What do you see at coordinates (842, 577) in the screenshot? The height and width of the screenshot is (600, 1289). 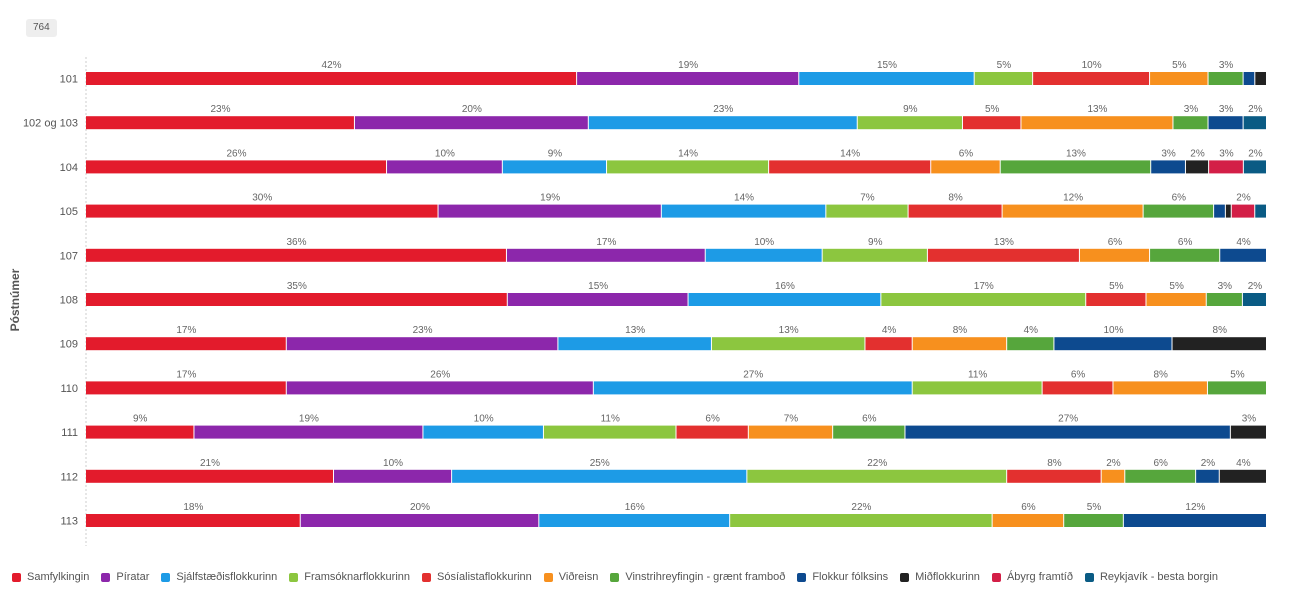 I see `legend-item: Flokkur fólksins` at bounding box center [842, 577].